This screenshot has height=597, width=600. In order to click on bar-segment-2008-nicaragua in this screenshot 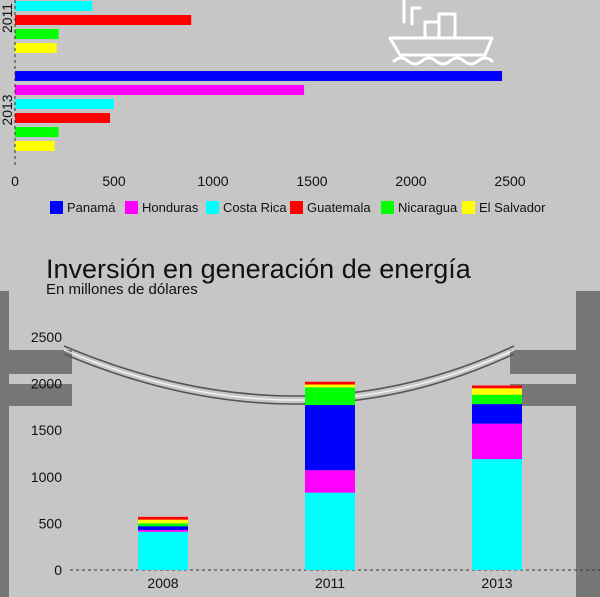, I will do `click(163, 525)`.